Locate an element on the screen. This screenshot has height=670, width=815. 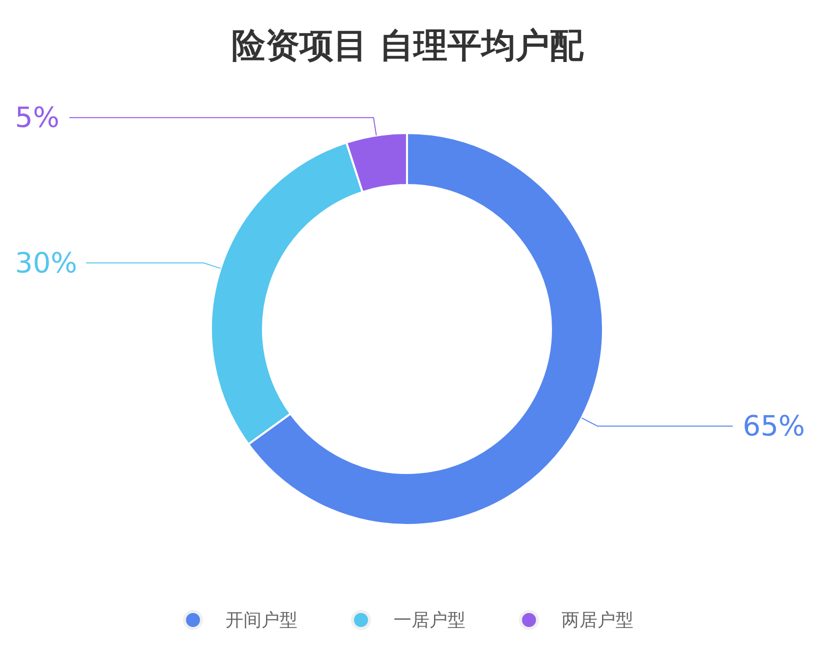
data-label: 30% is located at coordinates (46, 263).